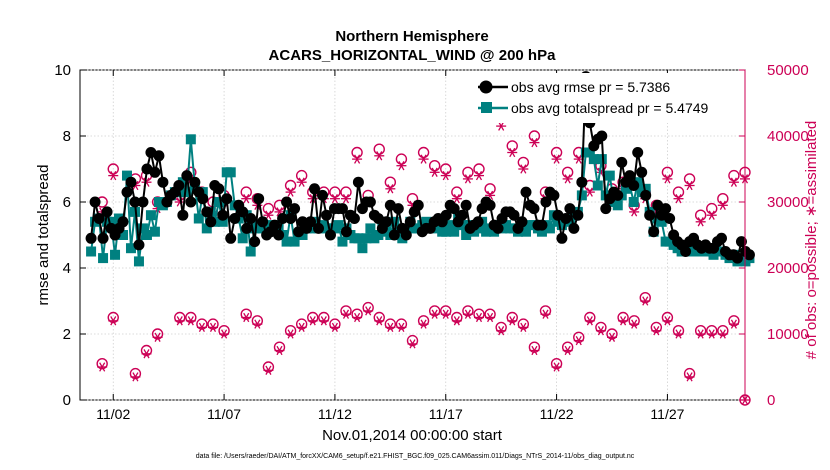  Describe the element at coordinates (446, 414) in the screenshot. I see `x-tick-label: 11/17` at that location.